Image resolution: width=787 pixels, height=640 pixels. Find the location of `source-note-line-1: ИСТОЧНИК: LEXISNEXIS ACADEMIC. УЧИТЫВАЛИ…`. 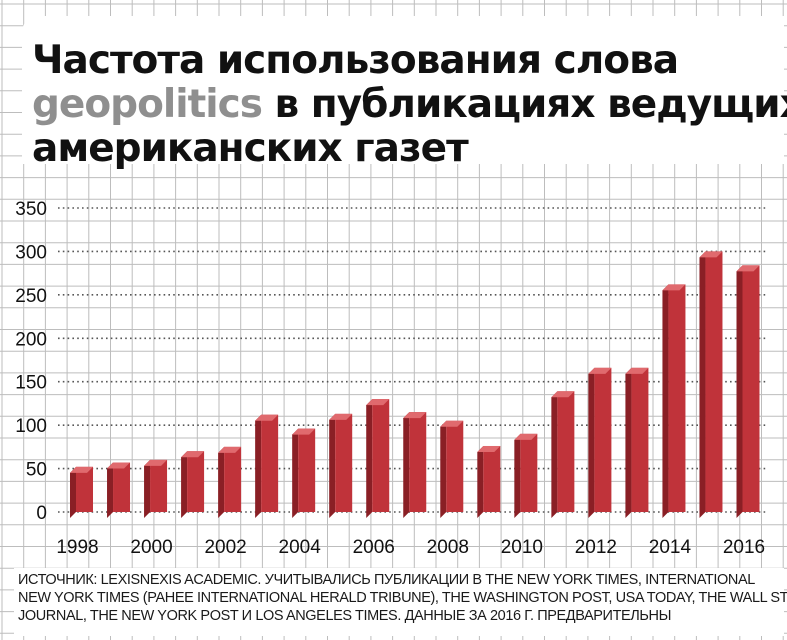

source-note-line-1: ИСТОЧНИК: LEXISNEXIS ACADEMIC. УЧИТЫВАЛИ… is located at coordinates (386, 580).